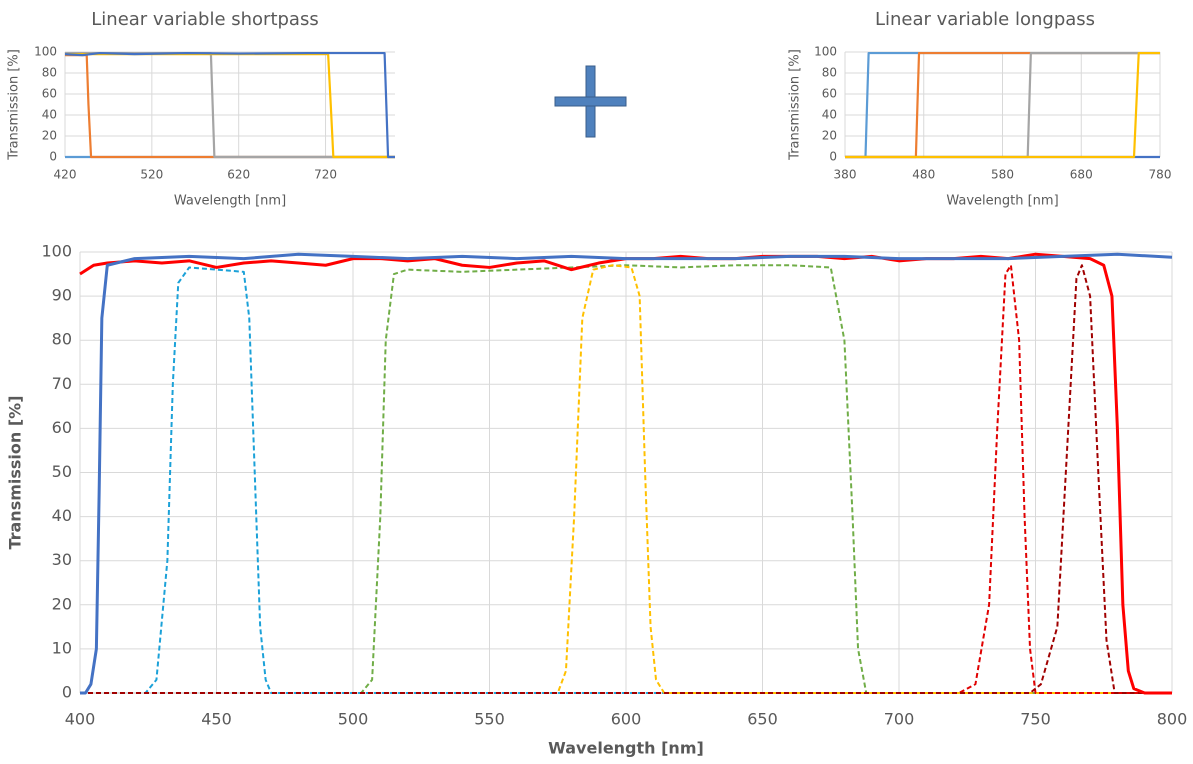 The image size is (1193, 764). Describe the element at coordinates (62, 647) in the screenshot. I see `y-tick-label: 10` at that location.